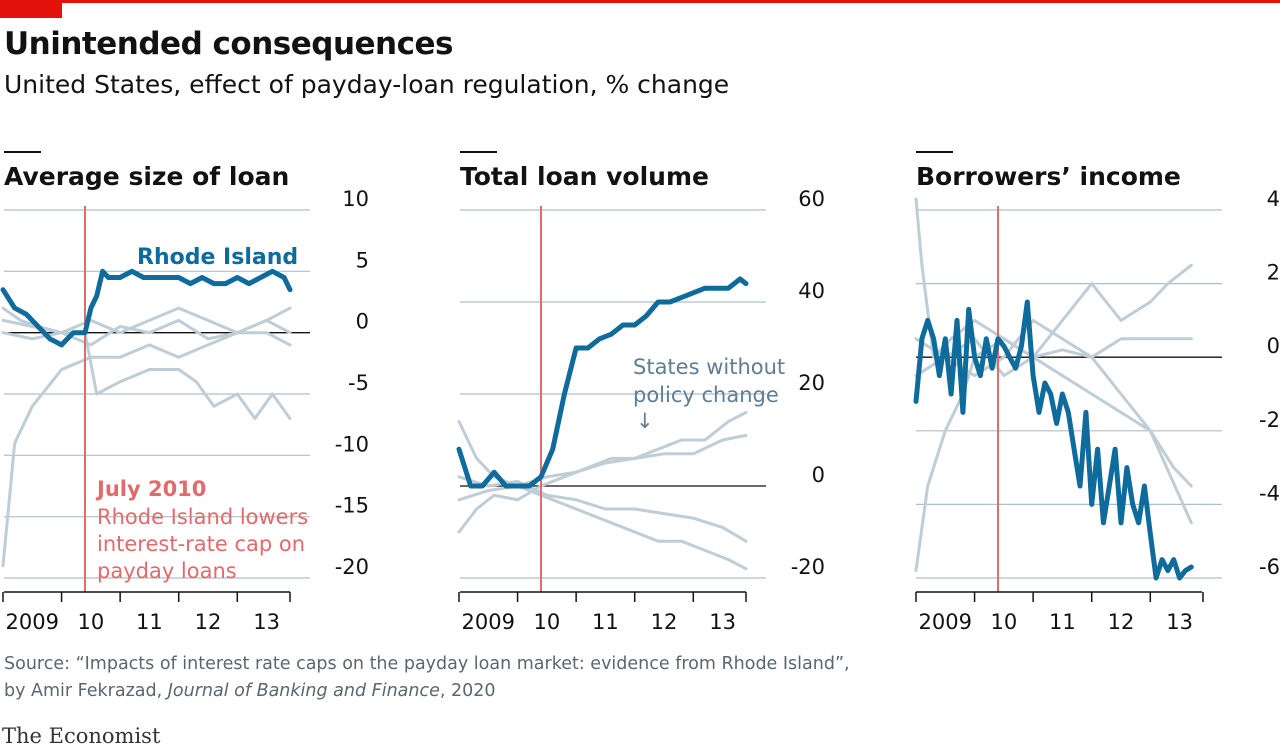 This screenshot has height=755, width=1280. What do you see at coordinates (217, 257) in the screenshot?
I see `rhode-island-label: Rhode Island` at bounding box center [217, 257].